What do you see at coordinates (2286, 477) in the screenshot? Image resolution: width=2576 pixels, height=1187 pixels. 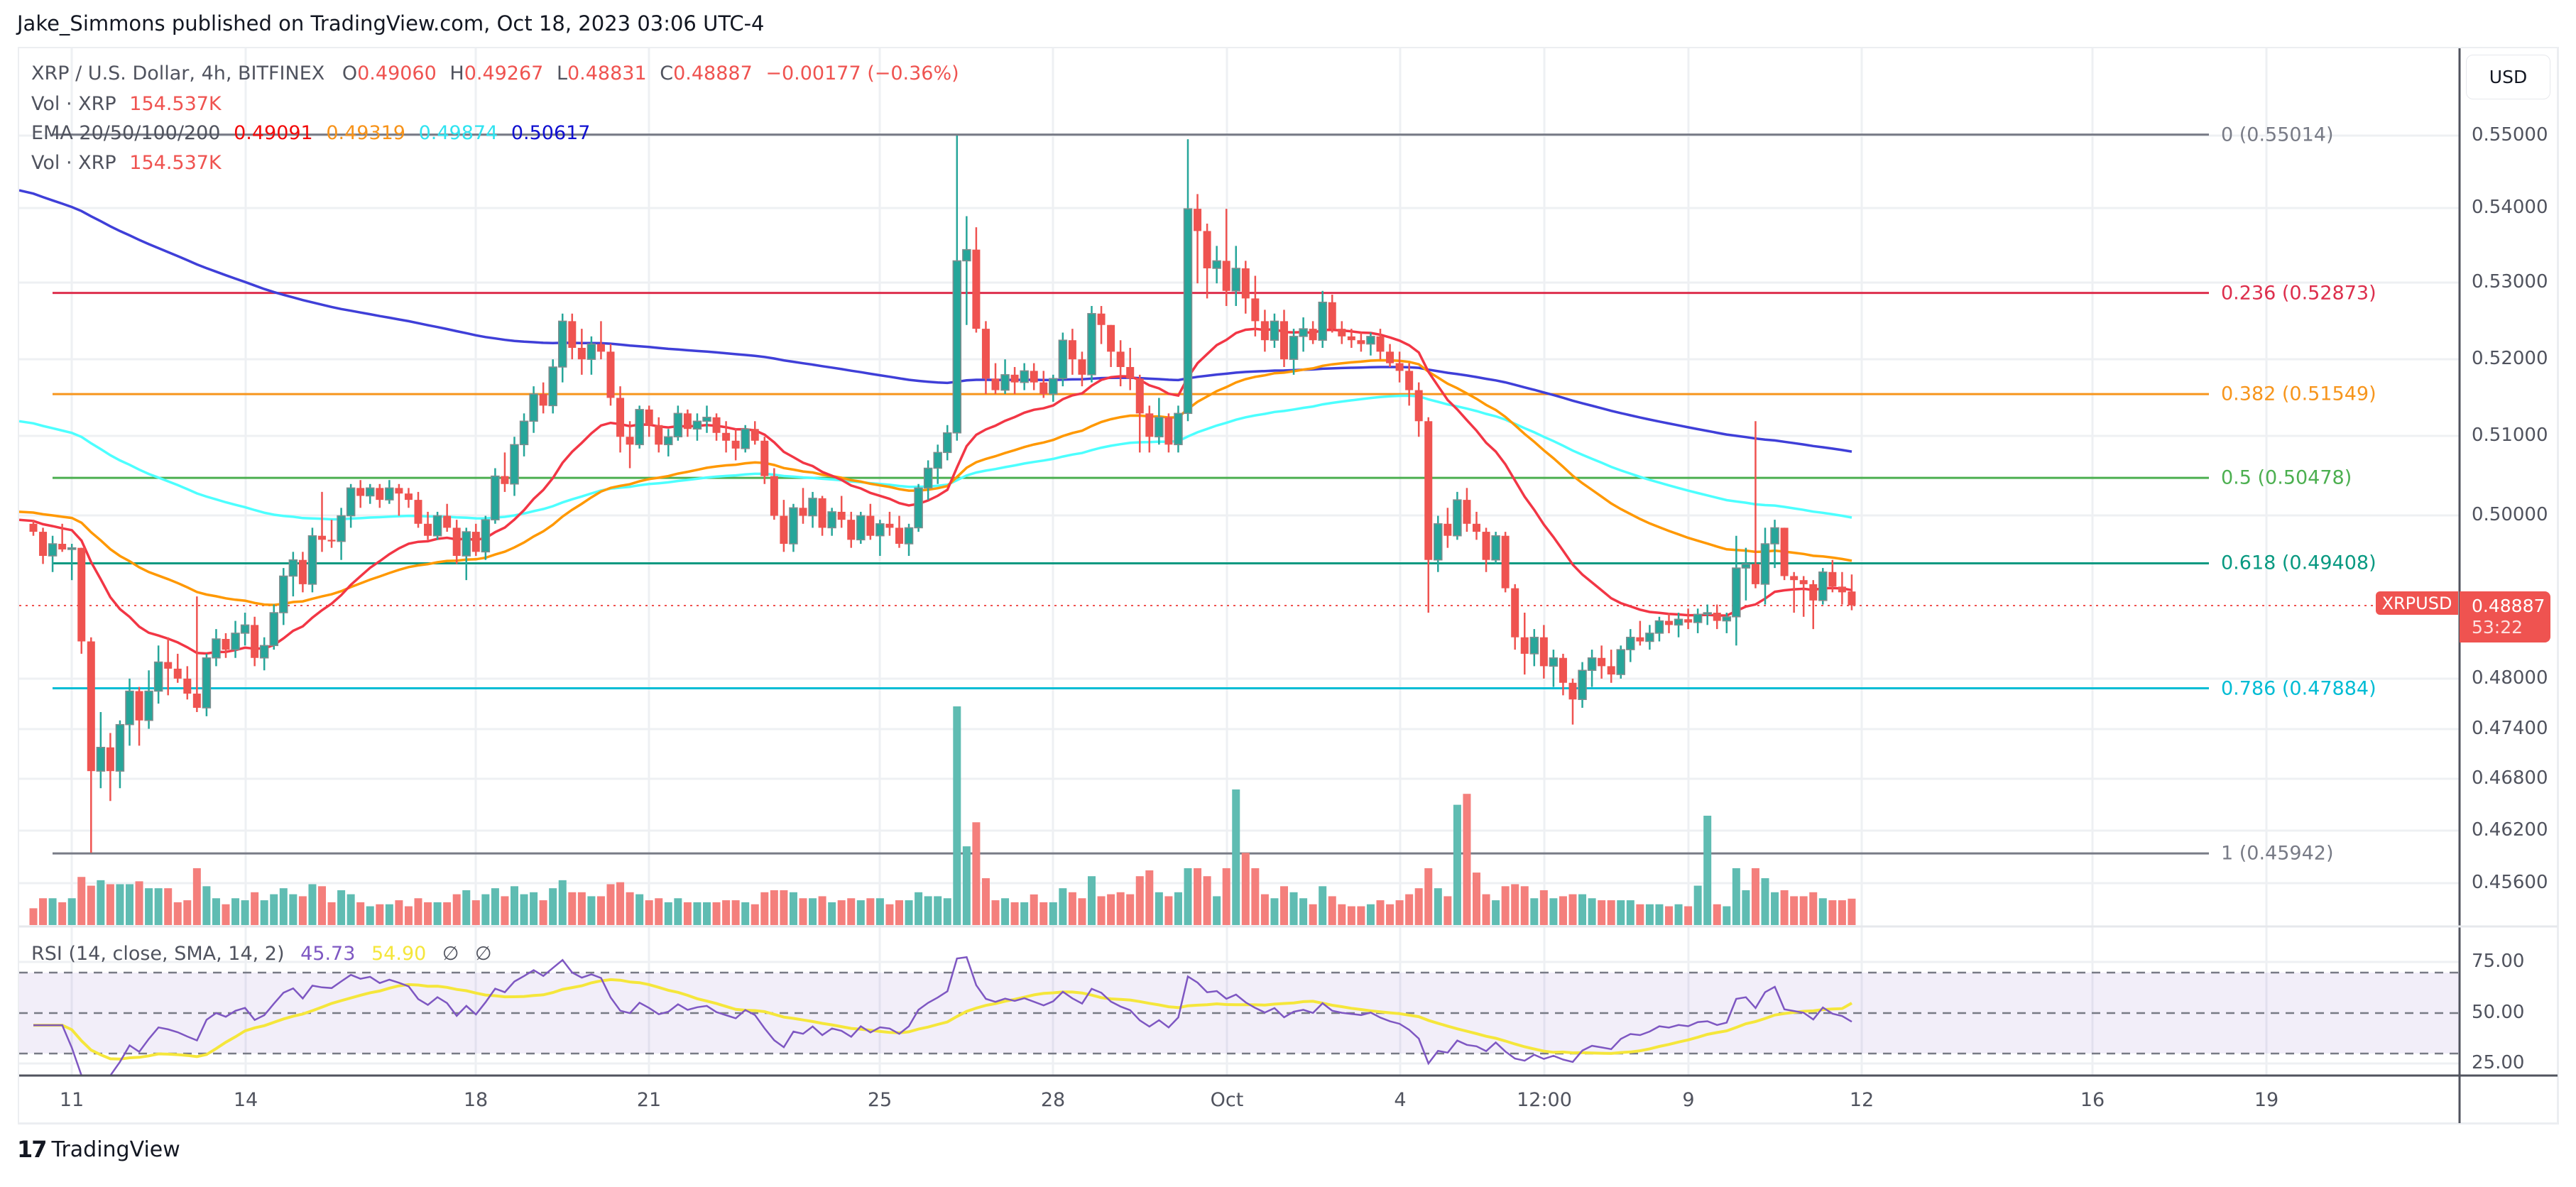 I see `fib-level-label: 0.5 (0.50478)` at bounding box center [2286, 477].